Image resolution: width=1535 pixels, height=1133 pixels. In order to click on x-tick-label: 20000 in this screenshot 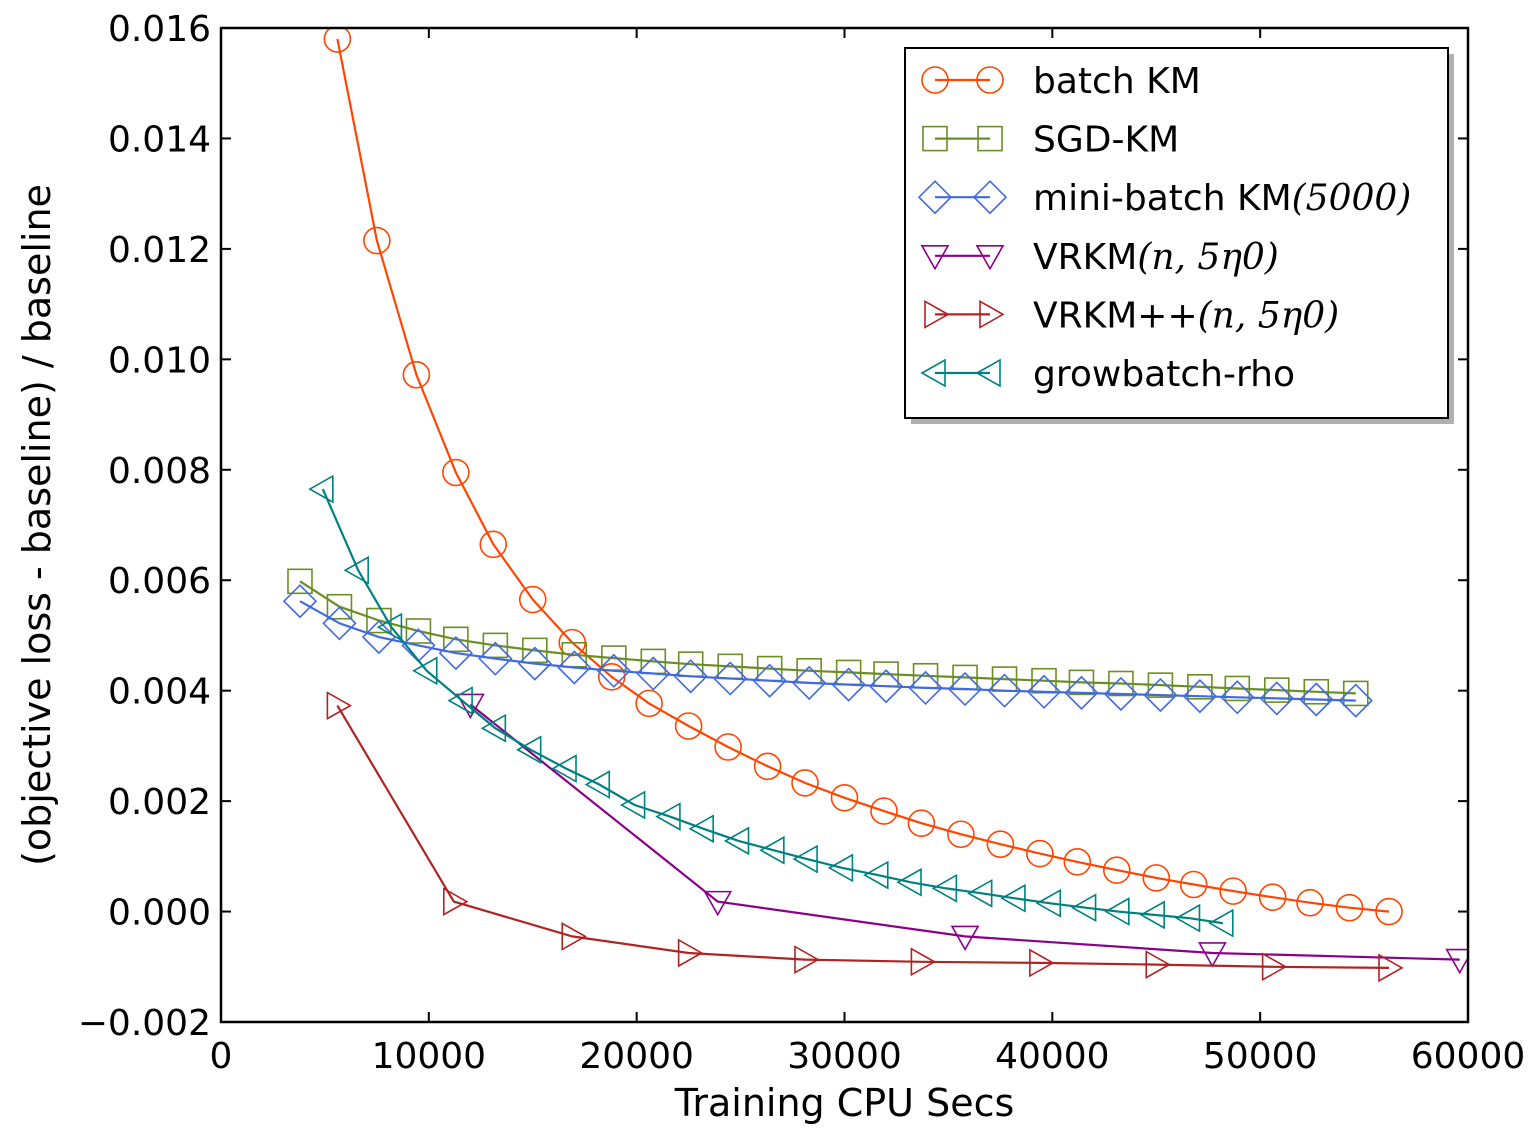, I will do `click(636, 1056)`.